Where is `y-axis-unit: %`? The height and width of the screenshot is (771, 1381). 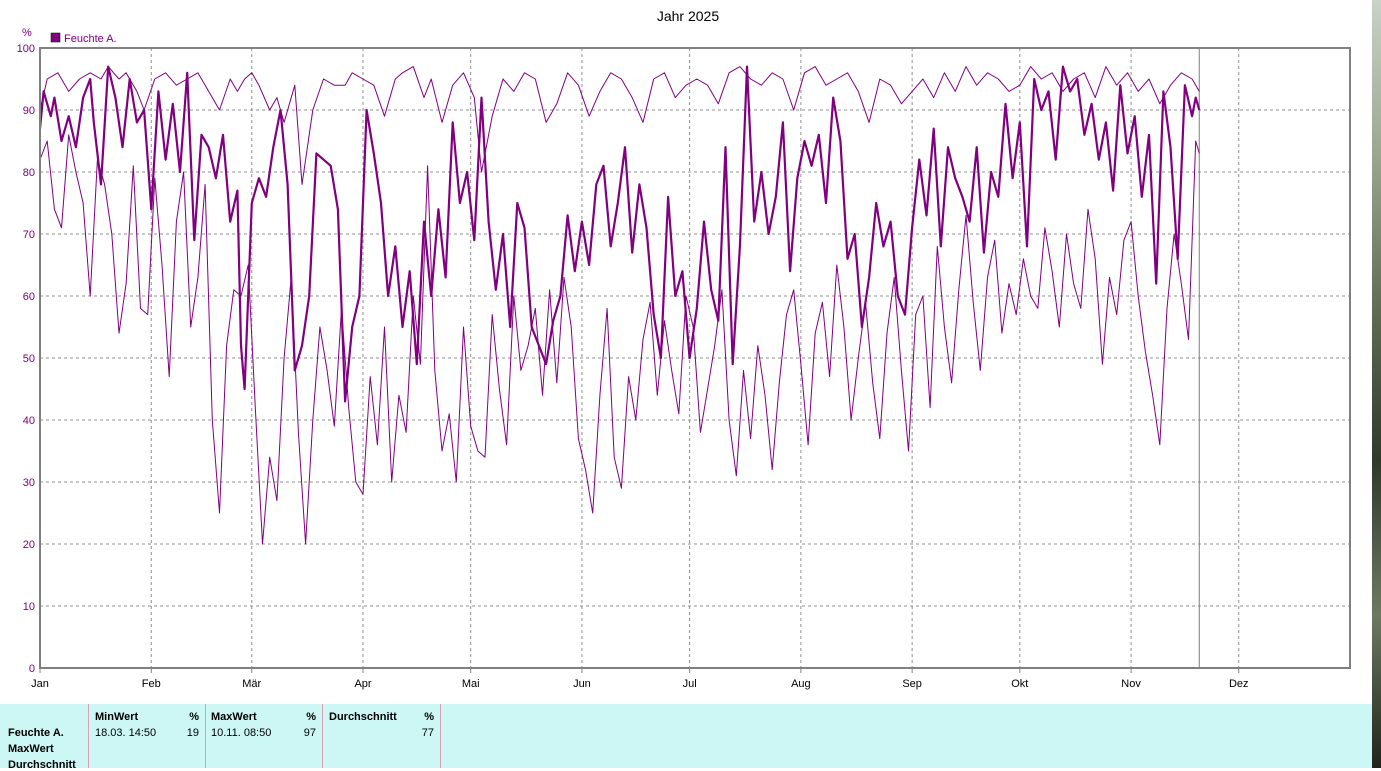
y-axis-unit: % is located at coordinates (27, 33).